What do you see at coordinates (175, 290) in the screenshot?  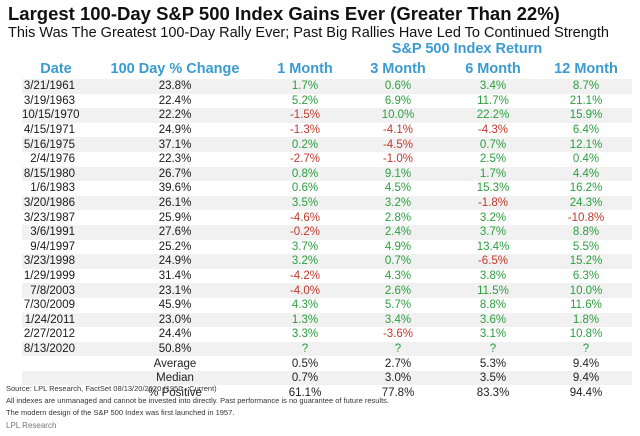 I see `cell-100-day-change: 23.1%` at bounding box center [175, 290].